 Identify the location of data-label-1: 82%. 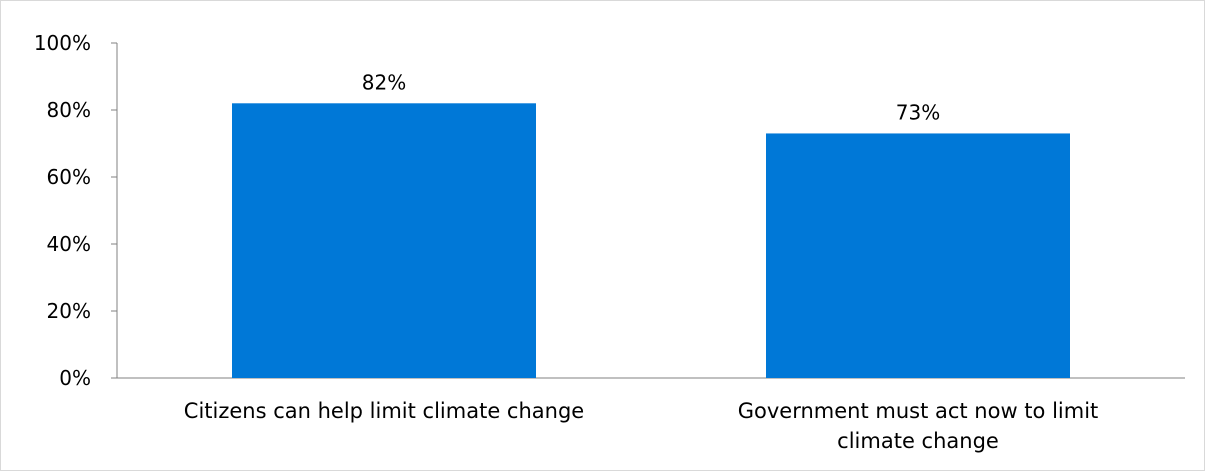
(384, 82).